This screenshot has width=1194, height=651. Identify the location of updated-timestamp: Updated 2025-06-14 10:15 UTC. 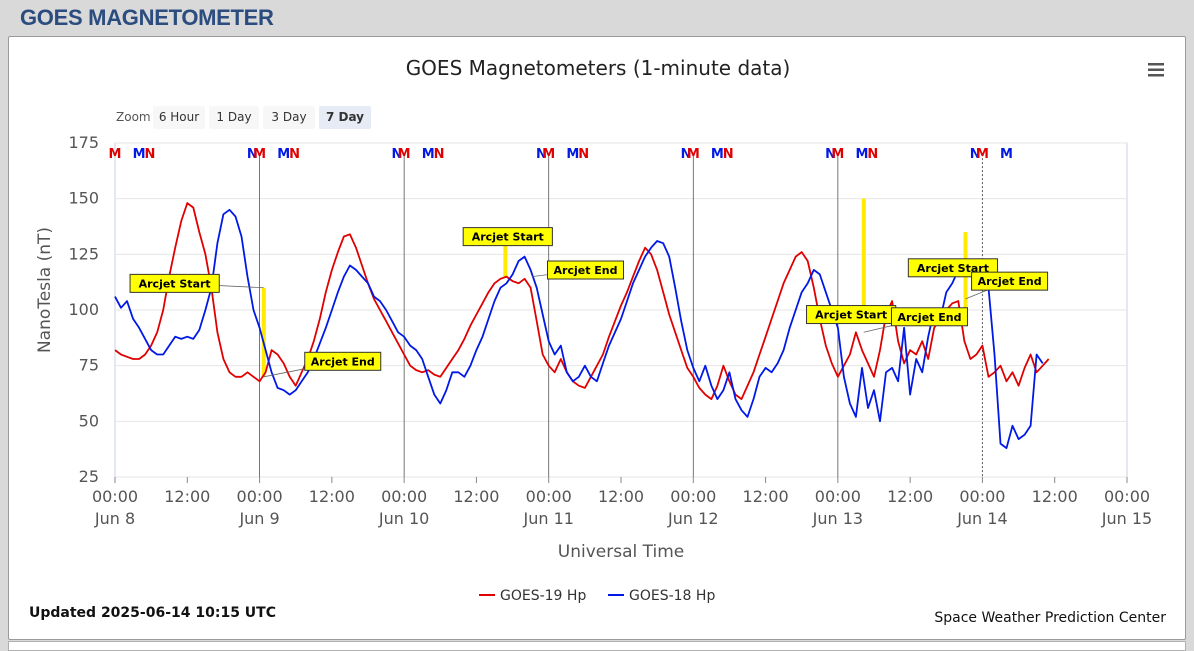
(152, 613).